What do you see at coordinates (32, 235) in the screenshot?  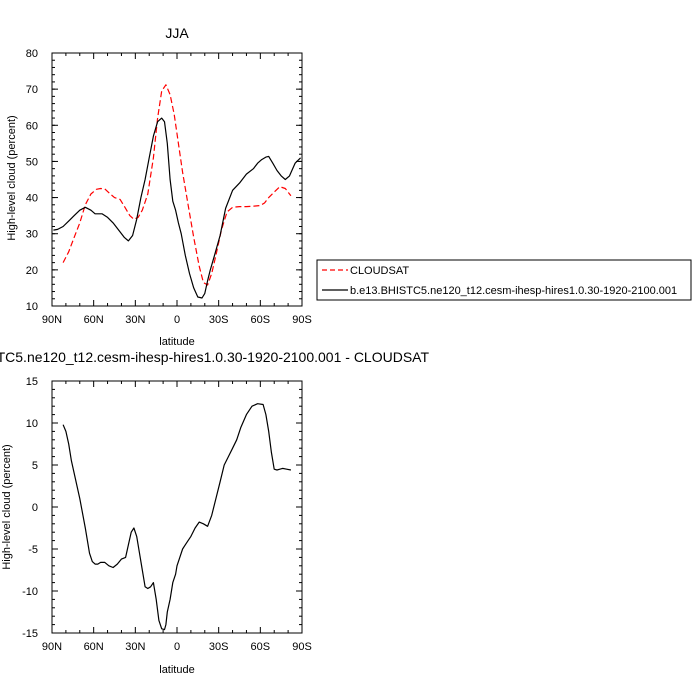 I see `top-chart-ytick-label: 30` at bounding box center [32, 235].